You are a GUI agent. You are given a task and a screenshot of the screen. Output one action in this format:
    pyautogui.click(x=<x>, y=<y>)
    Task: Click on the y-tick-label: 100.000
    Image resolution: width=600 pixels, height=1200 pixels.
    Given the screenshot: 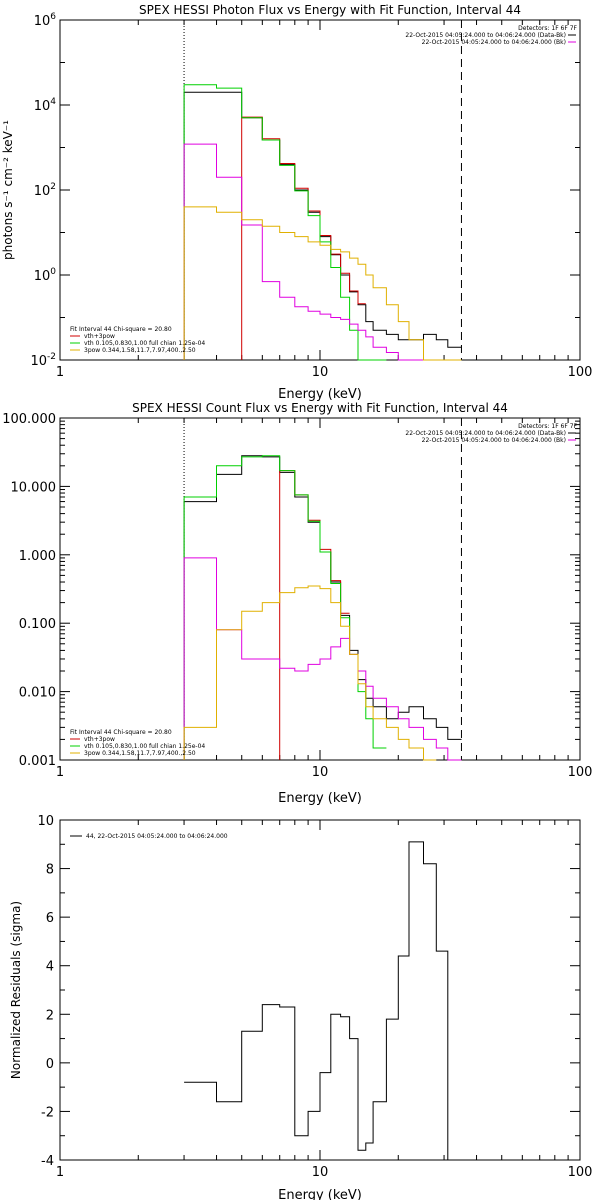 What is the action you would take?
    pyautogui.click(x=29, y=419)
    